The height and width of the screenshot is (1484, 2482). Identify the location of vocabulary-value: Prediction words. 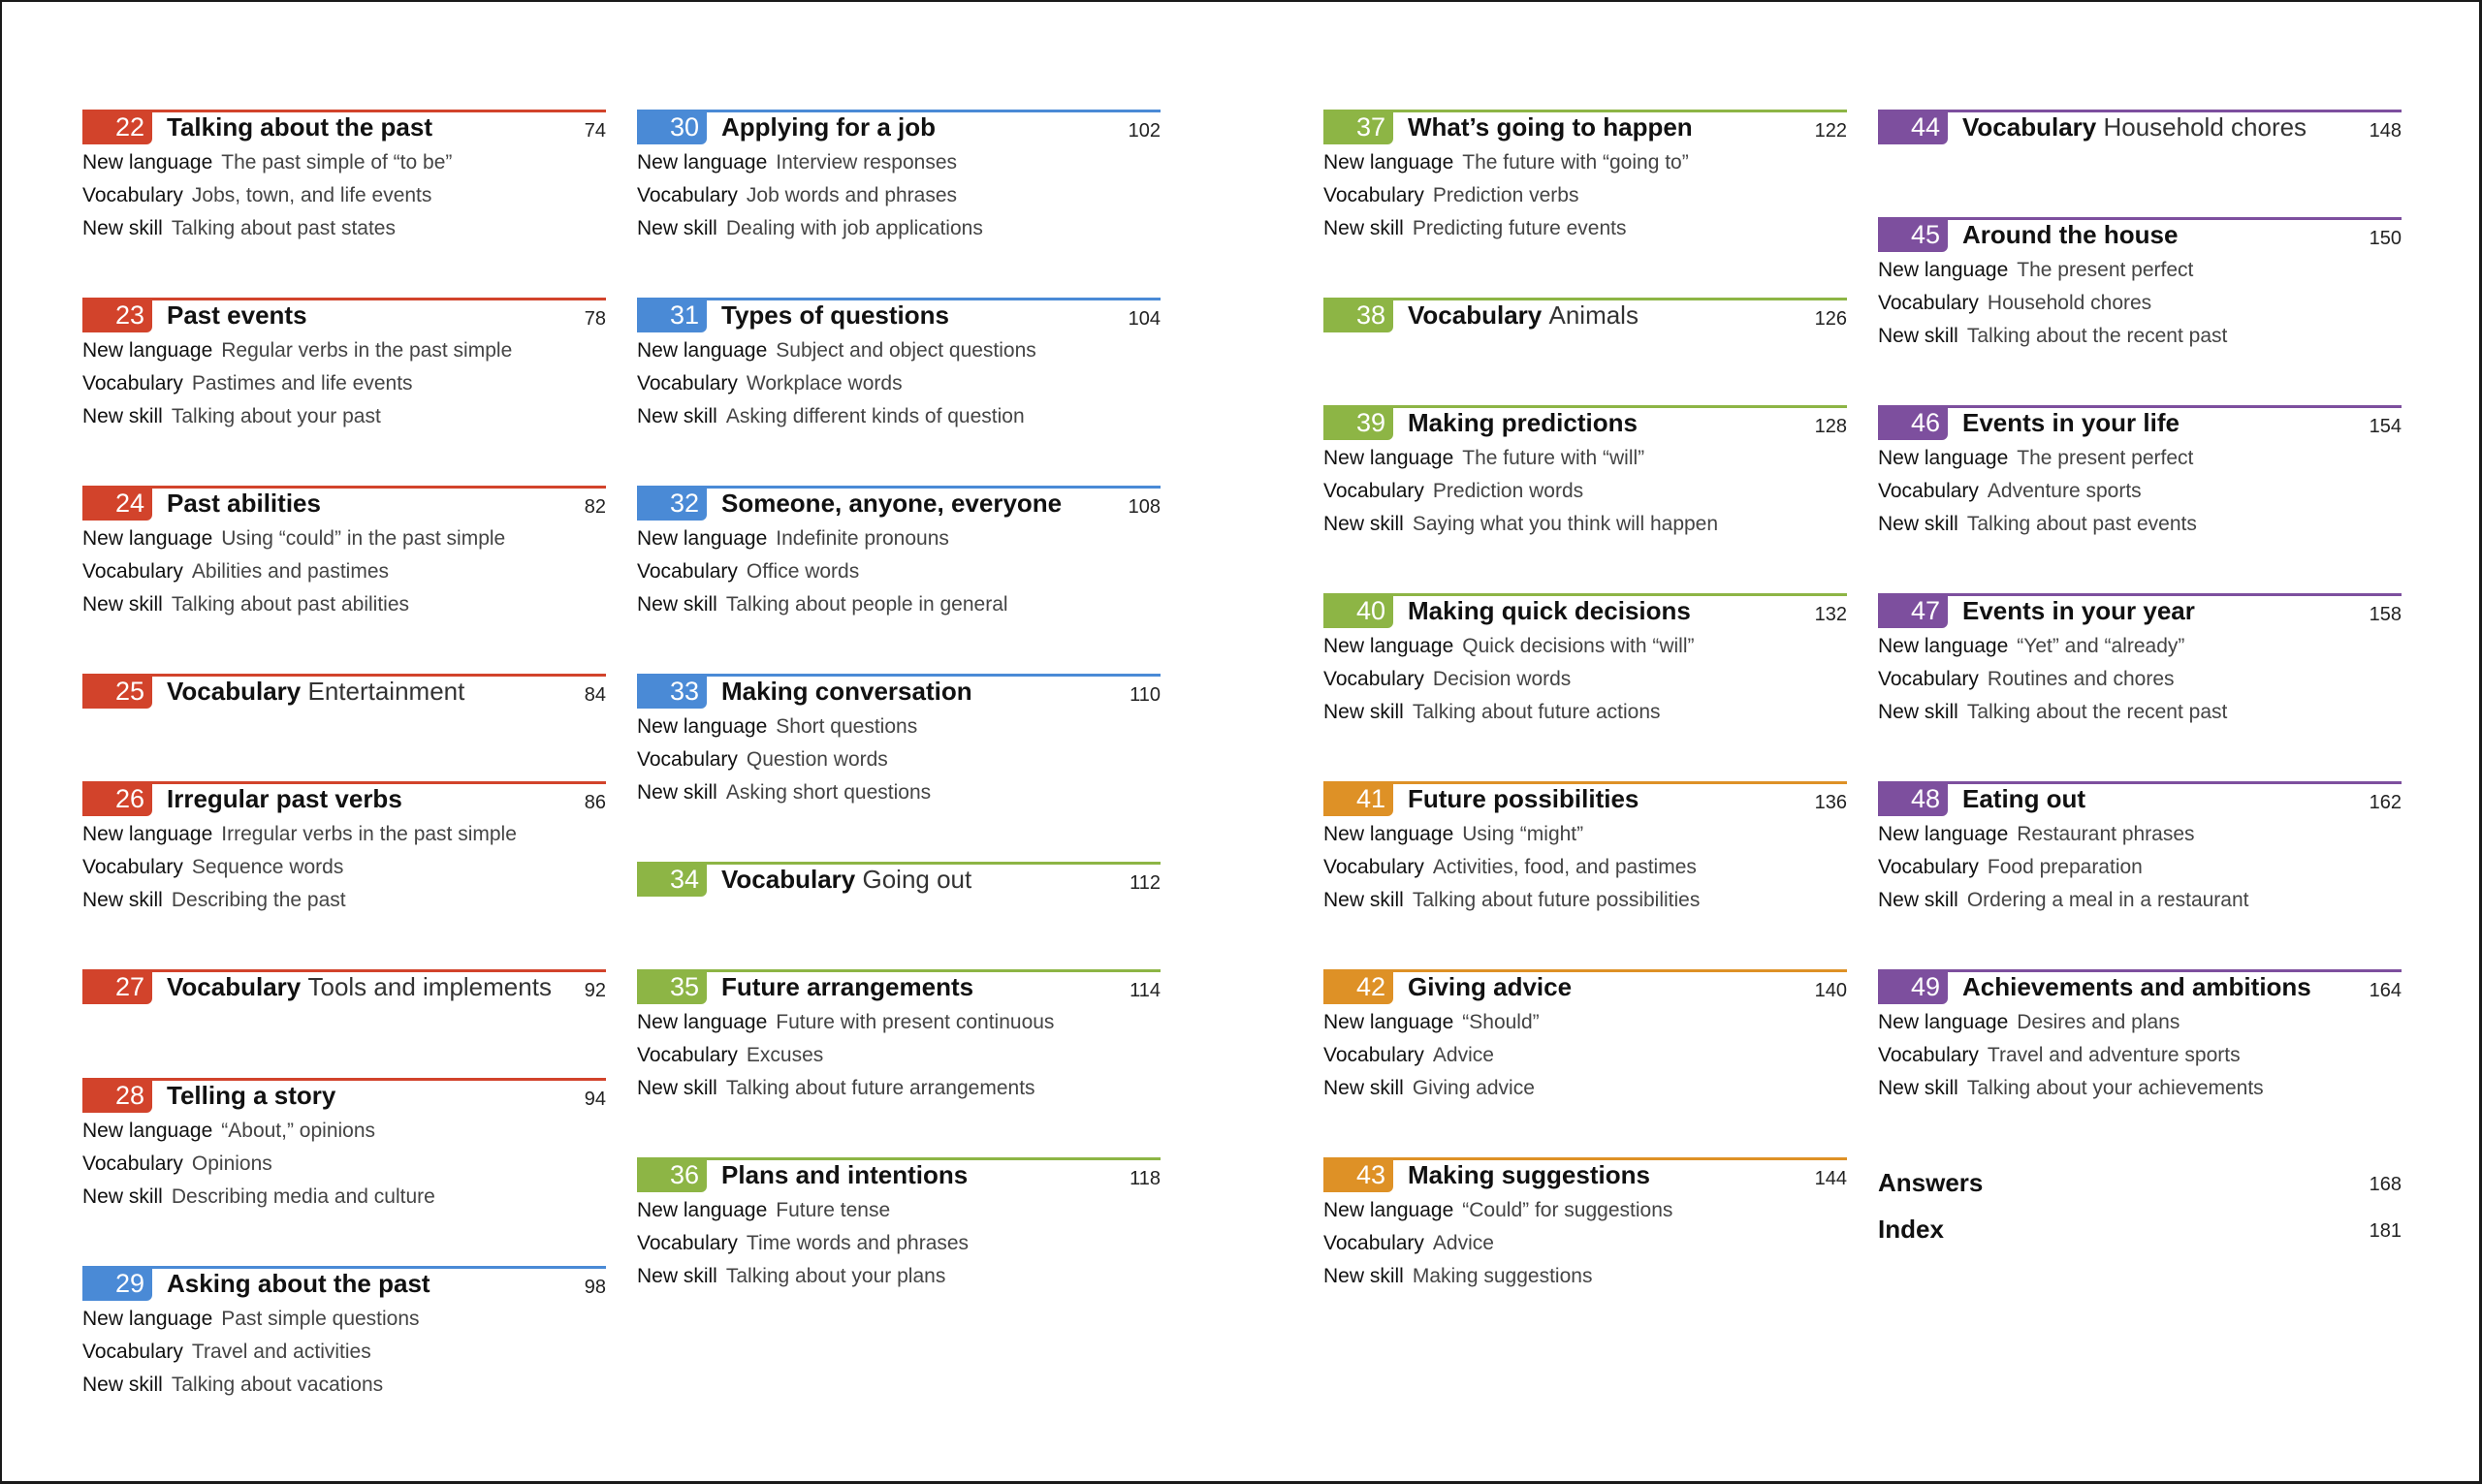
(1508, 491).